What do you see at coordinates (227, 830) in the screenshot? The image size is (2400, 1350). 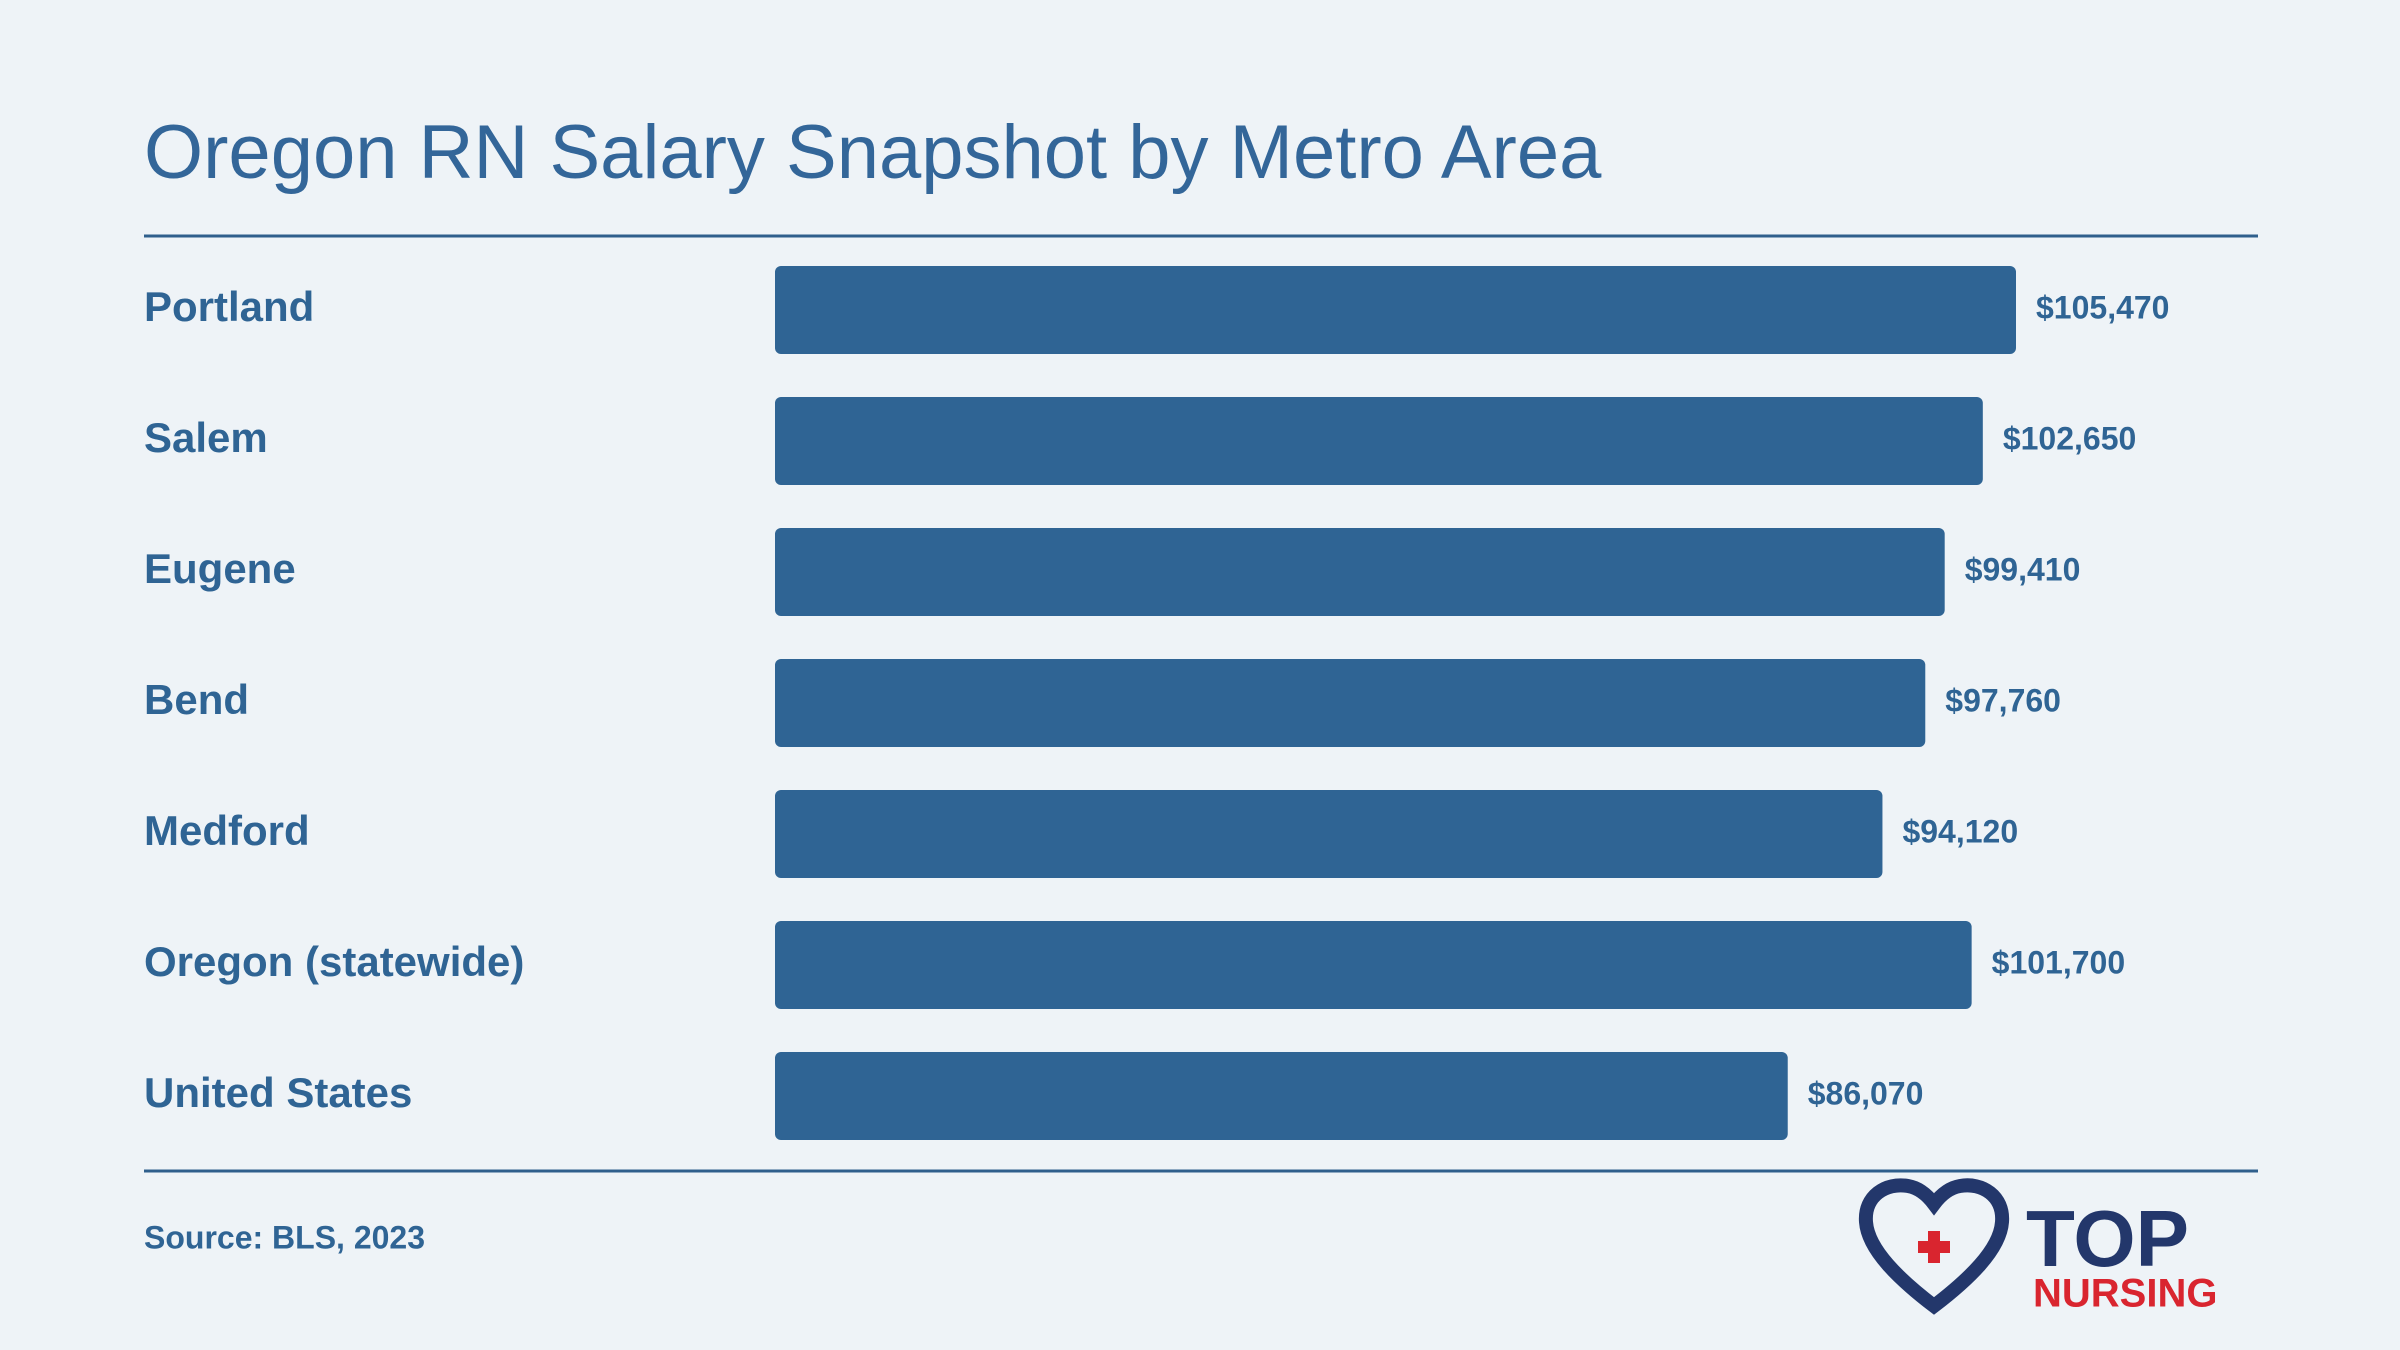 I see `category-label: Medford` at bounding box center [227, 830].